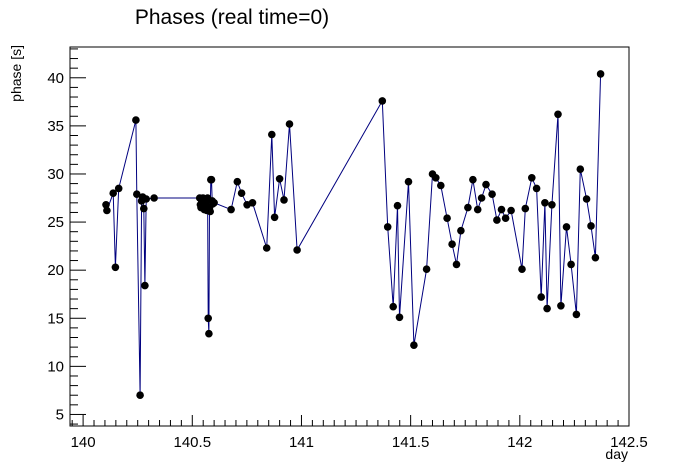 The height and width of the screenshot is (474, 698). Describe the element at coordinates (629, 442) in the screenshot. I see `x-tick-label: 142.5` at that location.